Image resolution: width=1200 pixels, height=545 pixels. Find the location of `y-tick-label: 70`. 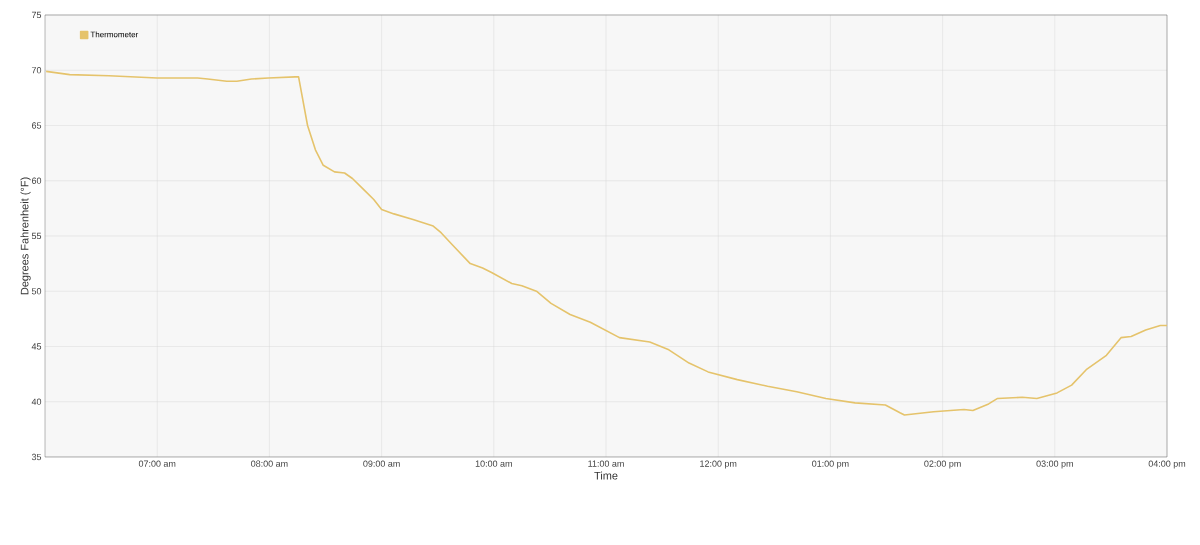

y-tick-label: 70 is located at coordinates (36, 70).